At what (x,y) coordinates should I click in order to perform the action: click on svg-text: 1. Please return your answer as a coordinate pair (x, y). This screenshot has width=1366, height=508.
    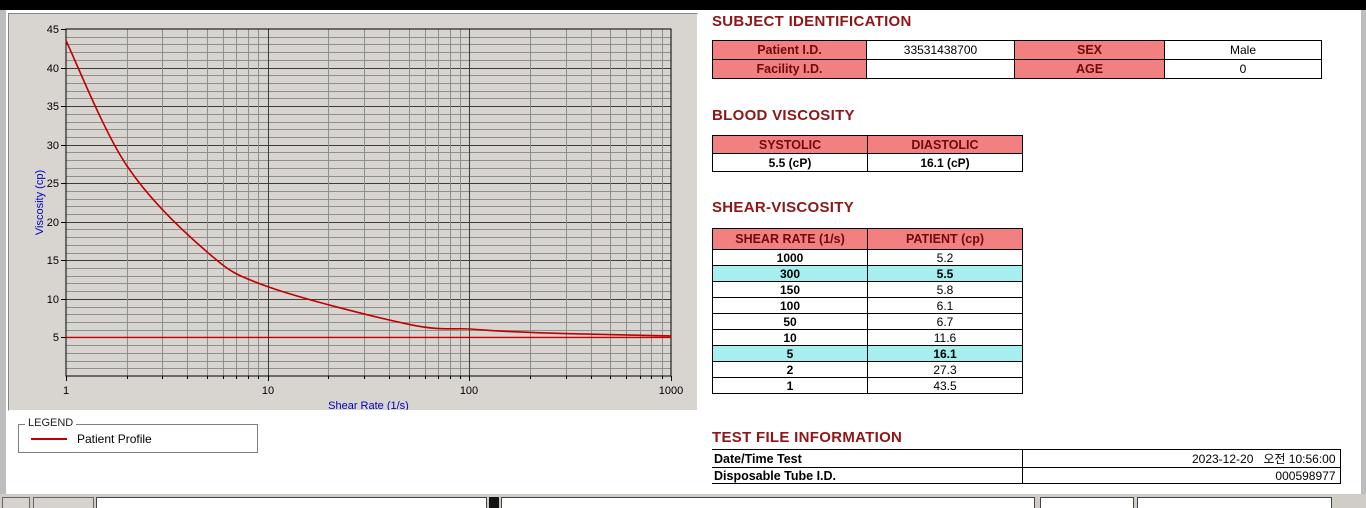
    Looking at the image, I should click on (66, 391).